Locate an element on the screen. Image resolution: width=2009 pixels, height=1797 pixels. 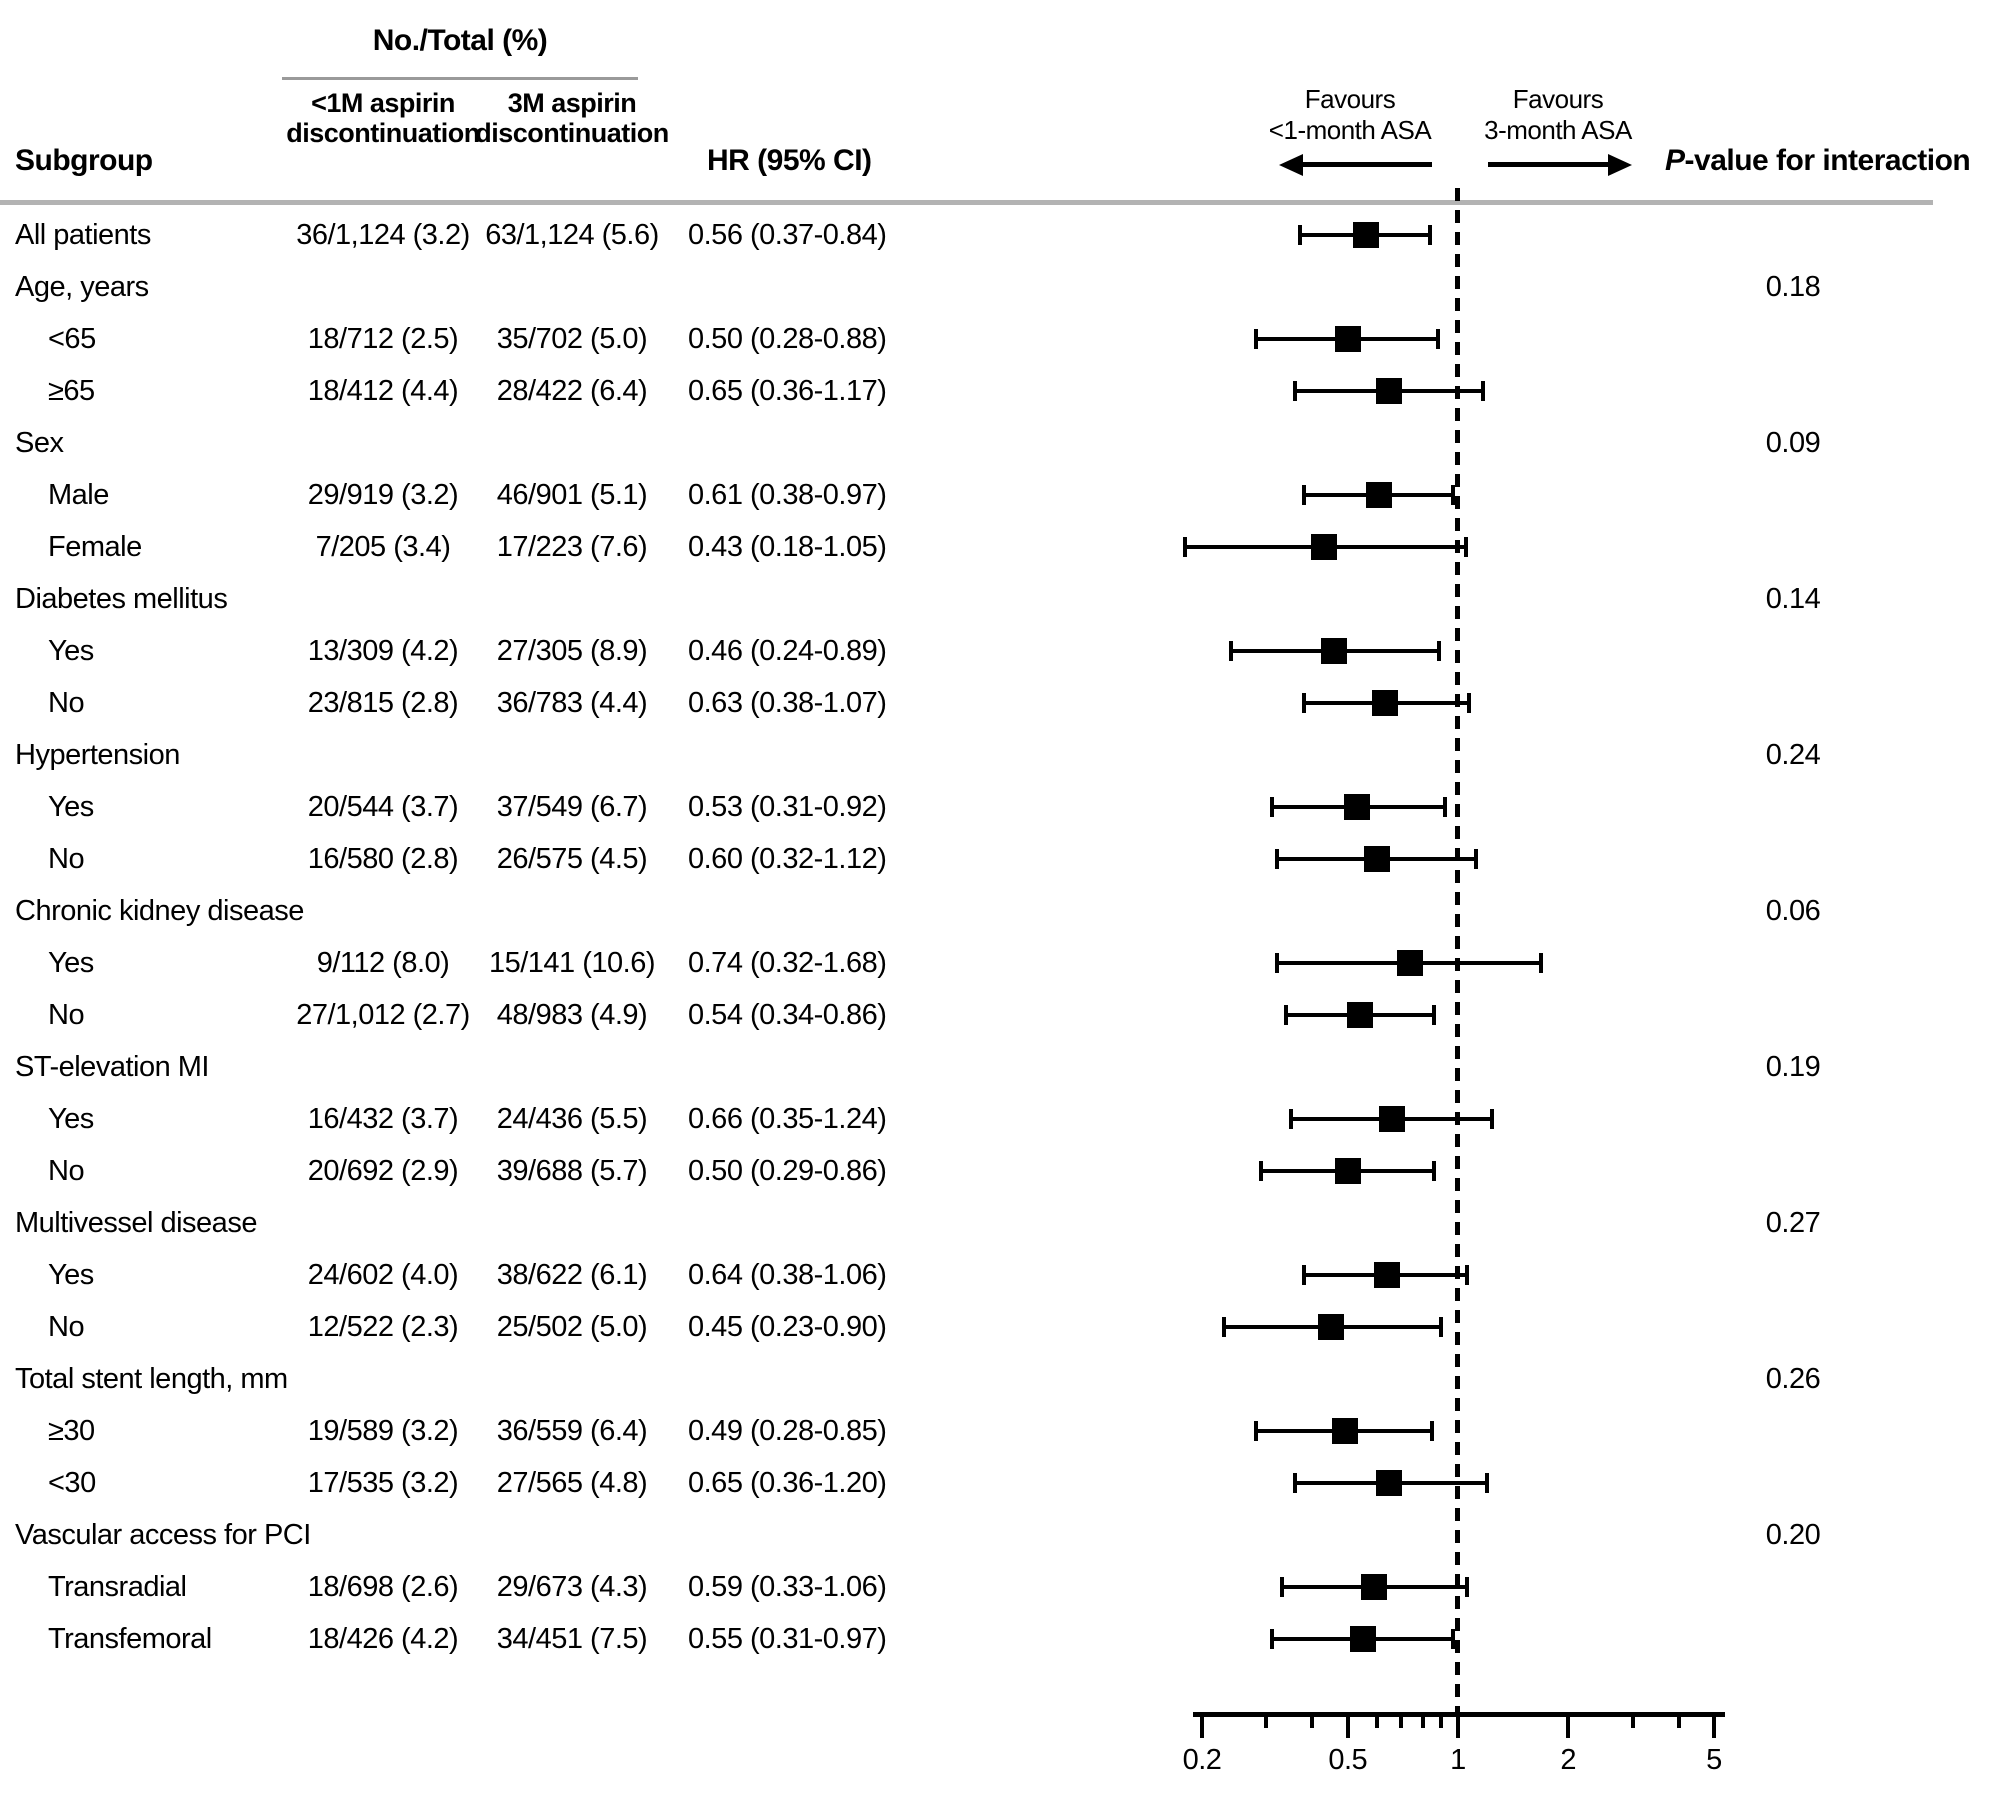
p-value: 0.06 is located at coordinates (1793, 911).